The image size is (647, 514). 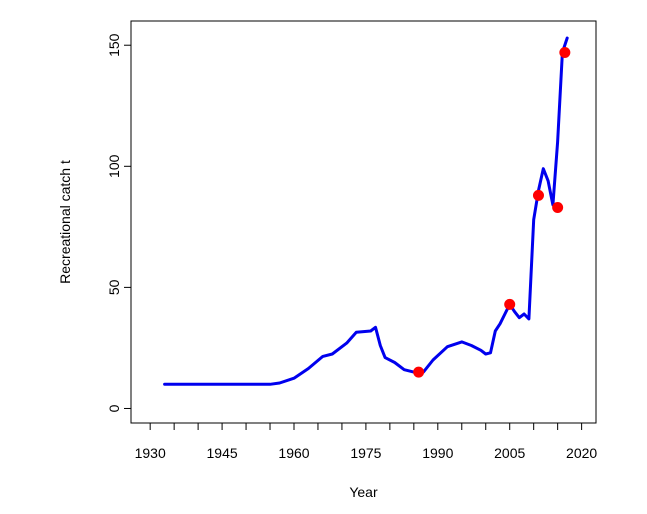 I want to click on x-tick-label: 1960, so click(x=293, y=453).